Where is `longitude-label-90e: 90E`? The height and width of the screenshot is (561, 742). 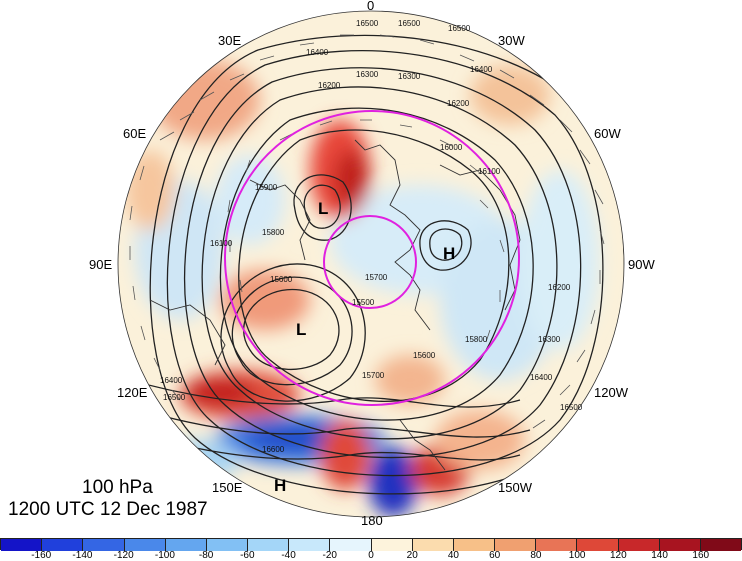 longitude-label-90e: 90E is located at coordinates (100, 264).